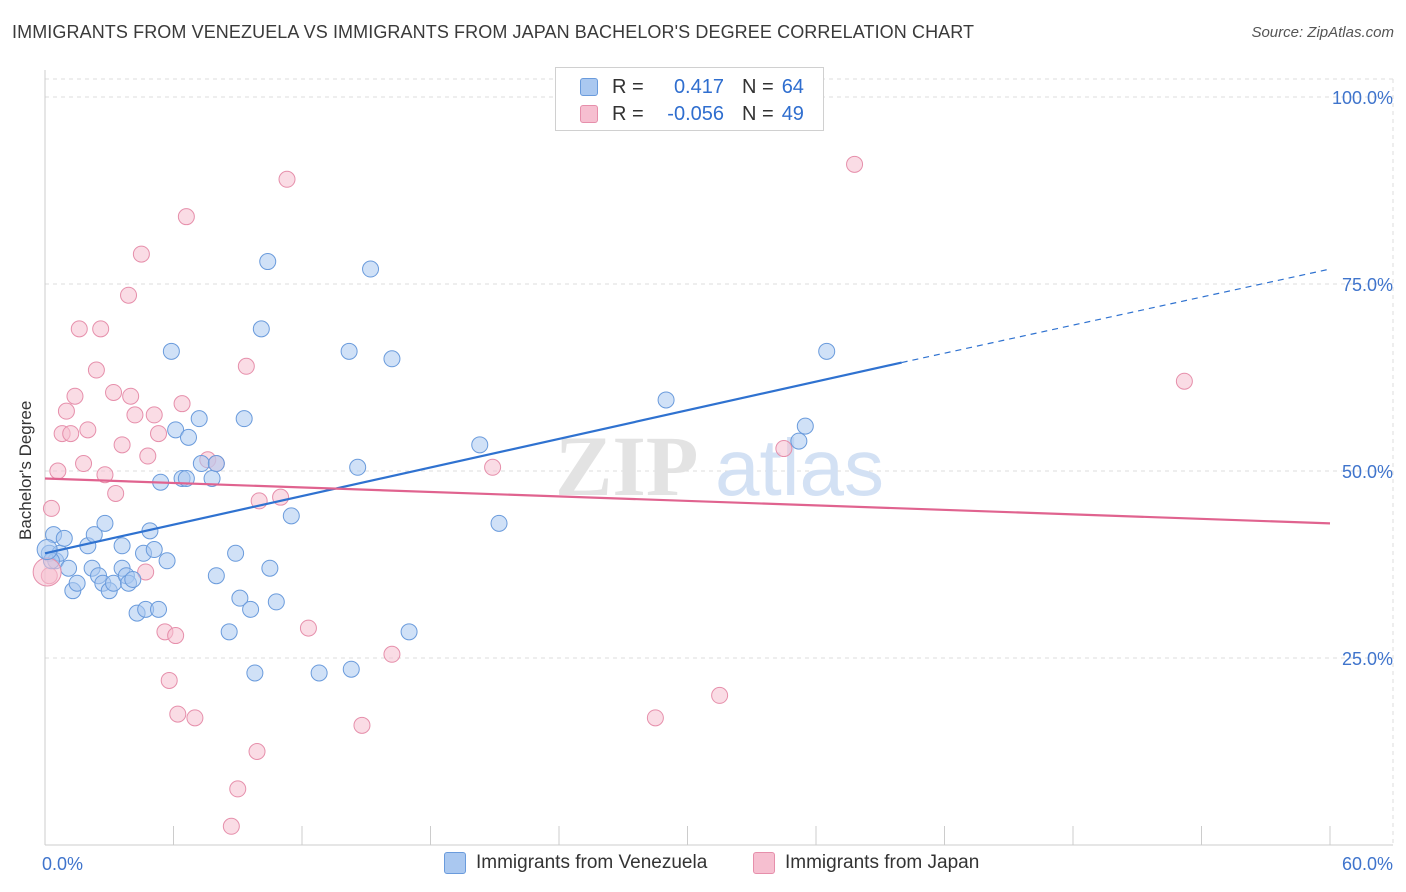  What do you see at coordinates (589, 87) in the screenshot?
I see `legend-swatch-venezuela` at bounding box center [589, 87].